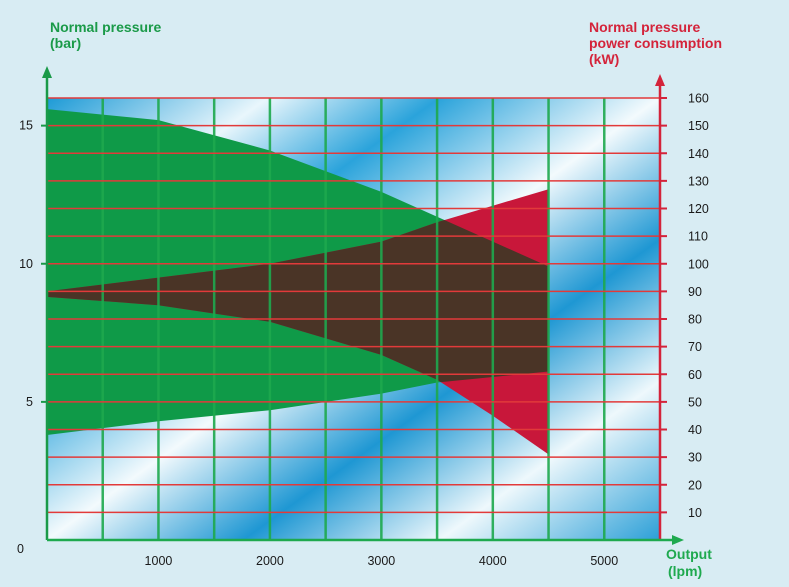  What do you see at coordinates (678, 540) in the screenshot?
I see `x-axis-arrow` at bounding box center [678, 540].